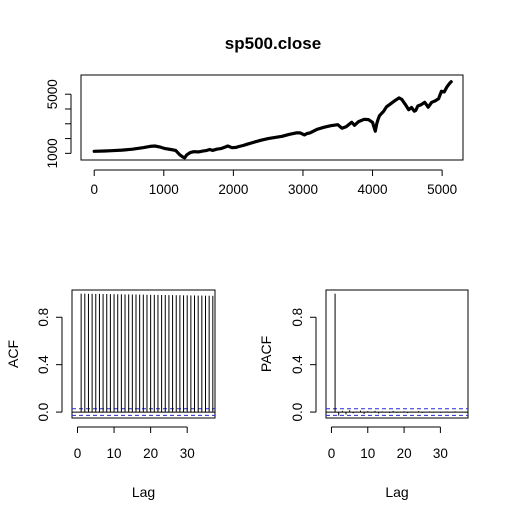  What do you see at coordinates (332, 453) in the screenshot?
I see `pacf-x-tick-label: 0` at bounding box center [332, 453].